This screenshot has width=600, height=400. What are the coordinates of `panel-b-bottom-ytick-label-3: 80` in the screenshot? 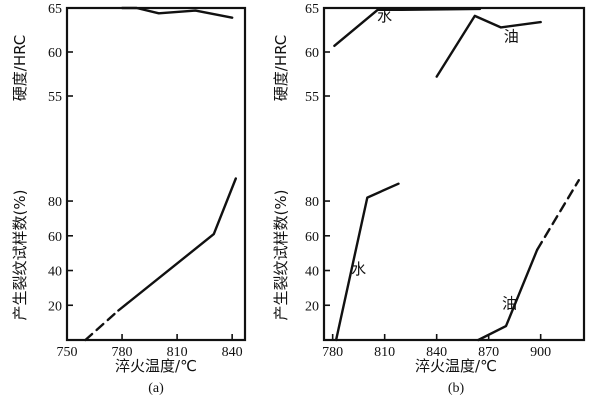 It's located at (312, 202).